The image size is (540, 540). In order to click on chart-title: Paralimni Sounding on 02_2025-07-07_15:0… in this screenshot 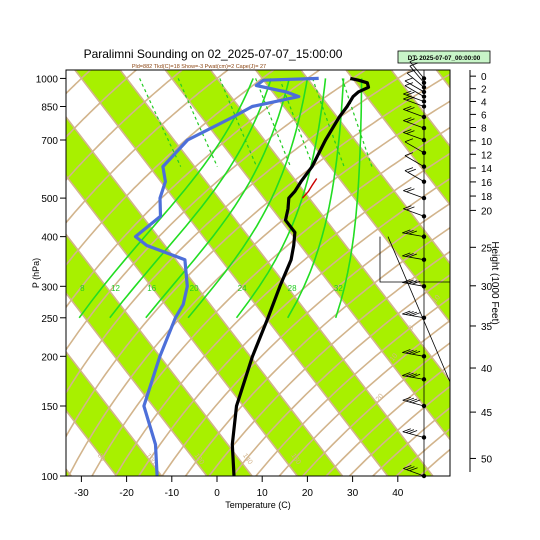, I will do `click(213, 54)`.